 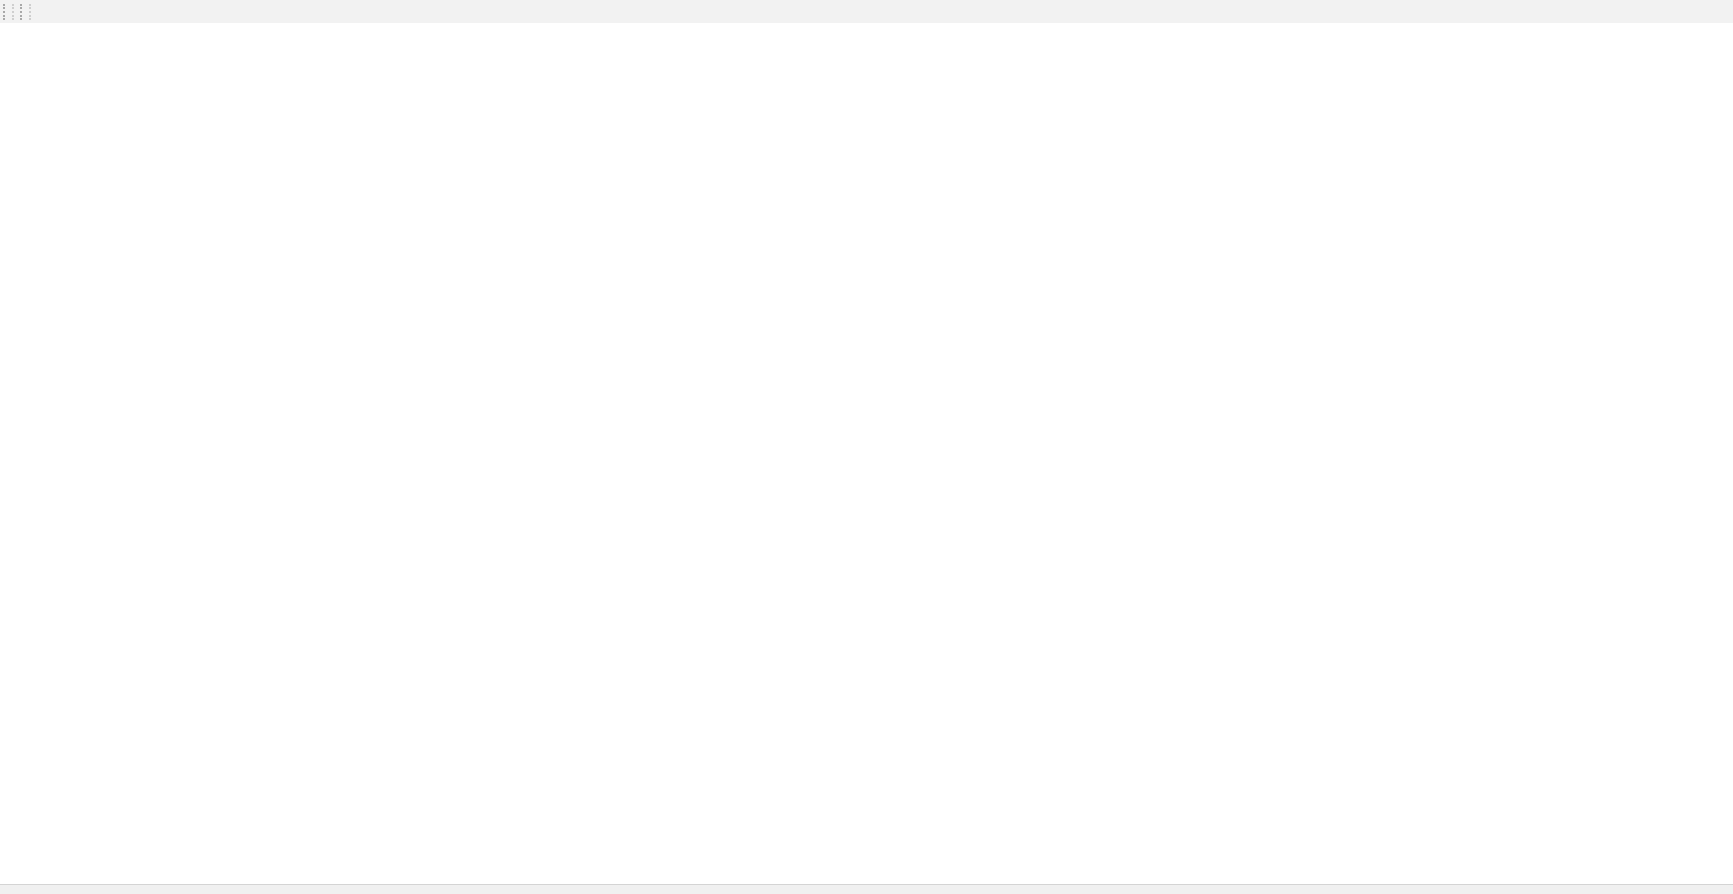 I want to click on window-bottom-strip, so click(x=866, y=889).